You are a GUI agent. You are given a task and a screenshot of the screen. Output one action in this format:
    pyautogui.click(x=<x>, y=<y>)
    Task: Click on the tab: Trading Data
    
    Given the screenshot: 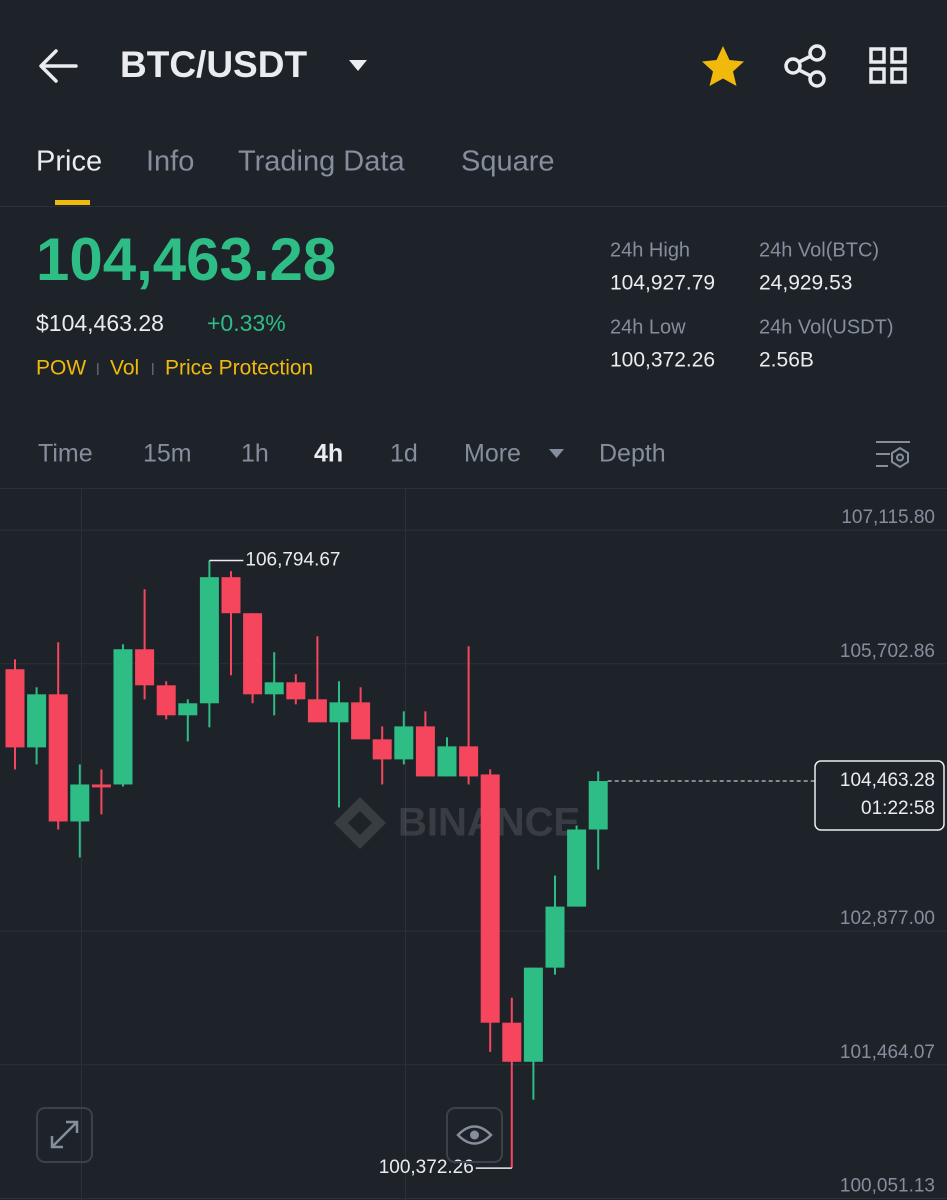 What is the action you would take?
    pyautogui.click(x=321, y=162)
    